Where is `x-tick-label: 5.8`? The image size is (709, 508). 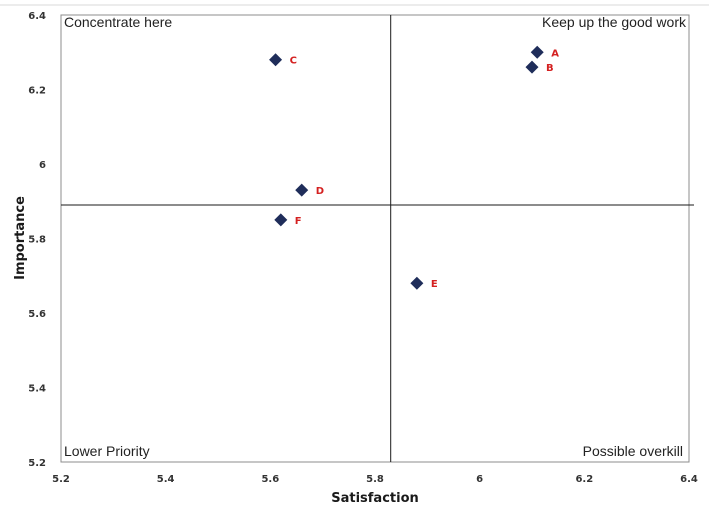 x-tick-label: 5.8 is located at coordinates (375, 479).